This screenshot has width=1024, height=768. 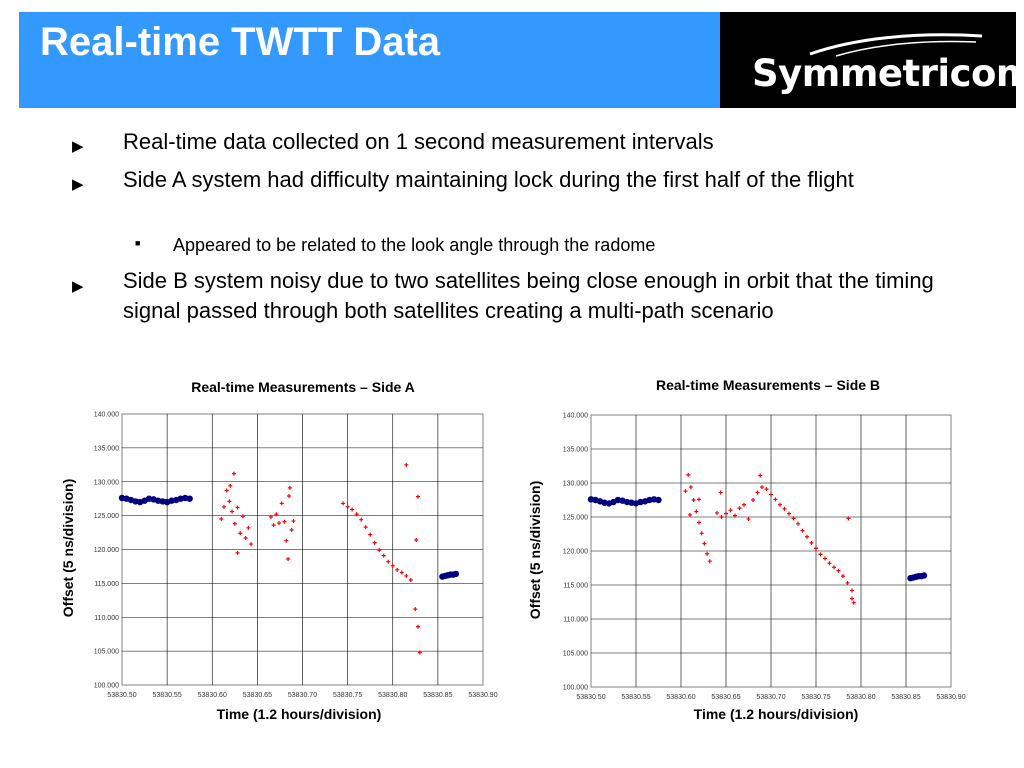 What do you see at coordinates (106, 550) in the screenshot?
I see `y-tick-label: 120.000` at bounding box center [106, 550].